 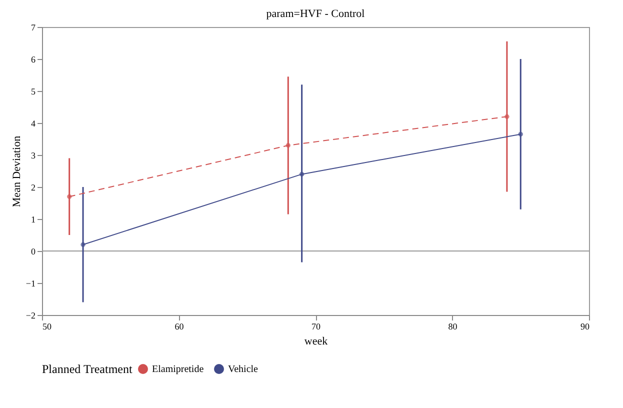 What do you see at coordinates (33, 123) in the screenshot?
I see `y-tick-label: 4` at bounding box center [33, 123].